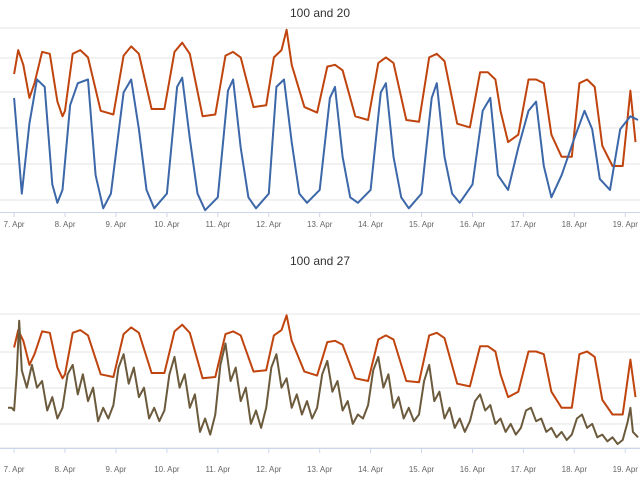 This screenshot has height=480, width=640. I want to click on chart-title: 100 and 27, so click(320, 261).